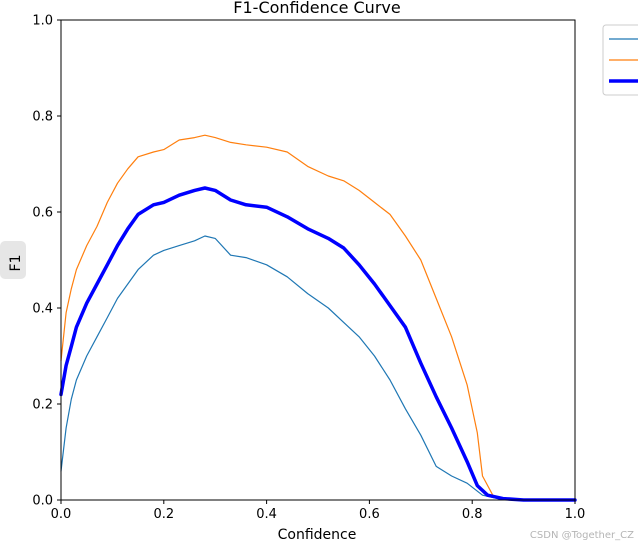  Describe the element at coordinates (42, 21) in the screenshot. I see `y-tick-label: 1.0` at that location.